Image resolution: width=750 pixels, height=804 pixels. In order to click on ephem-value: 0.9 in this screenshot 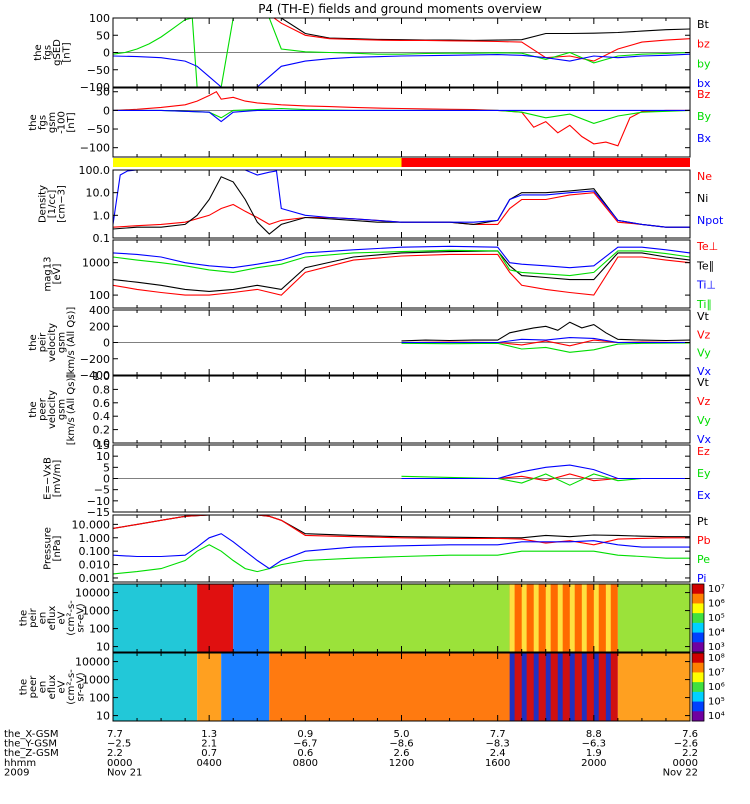, I will do `click(305, 734)`.